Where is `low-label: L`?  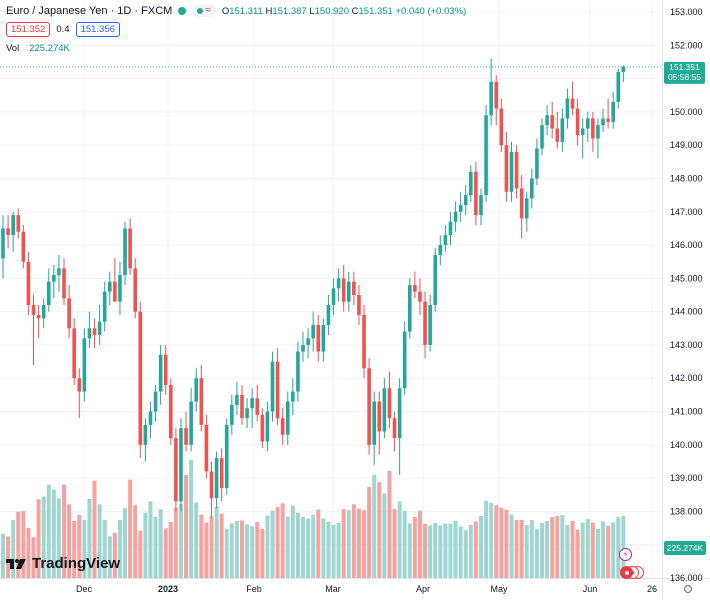 low-label: L is located at coordinates (312, 11).